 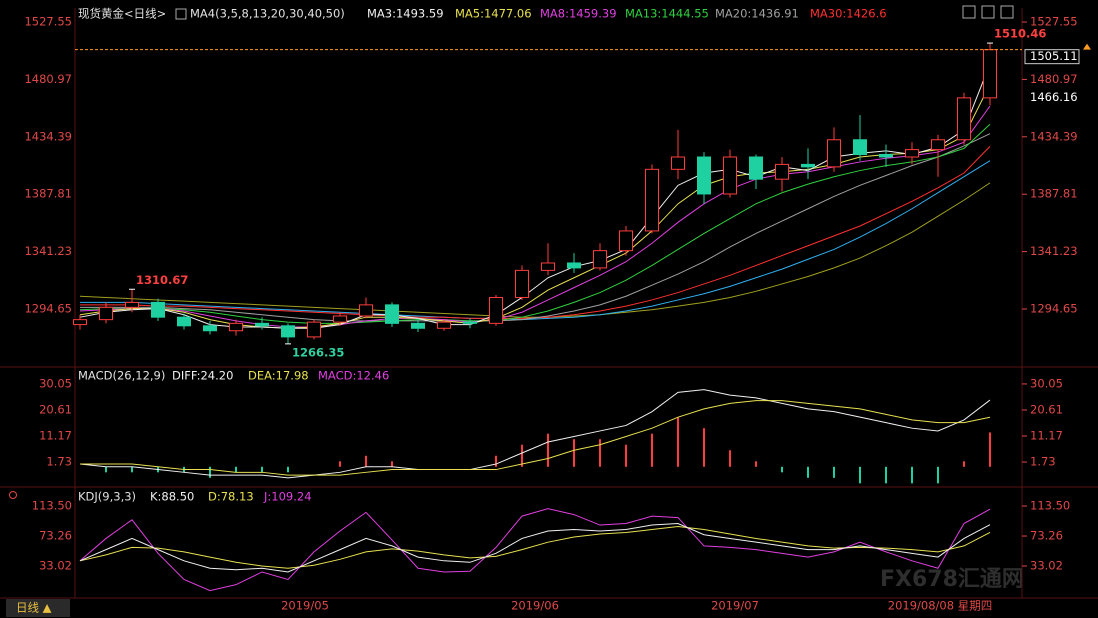 What do you see at coordinates (735, 606) in the screenshot?
I see `x-tick-label: 2019/07` at bounding box center [735, 606].